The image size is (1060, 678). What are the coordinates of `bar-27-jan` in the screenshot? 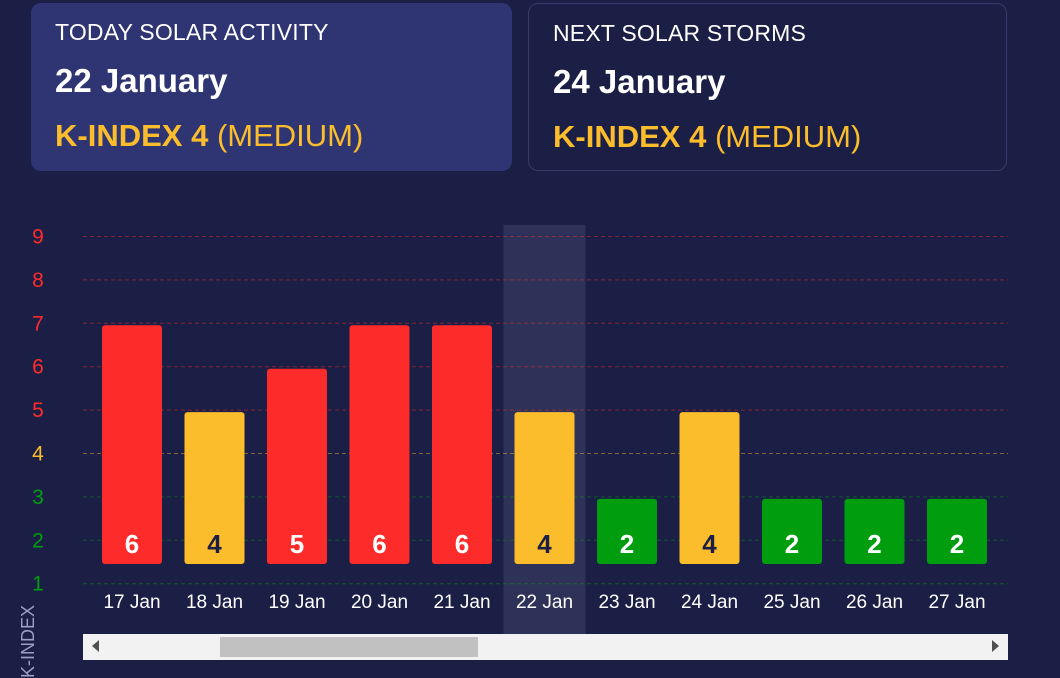 It's located at (957, 531).